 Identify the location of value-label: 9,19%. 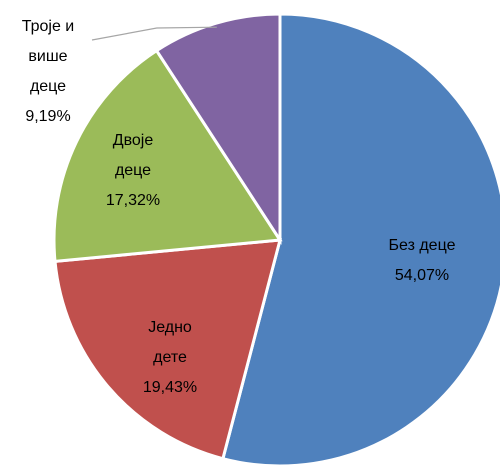
(47, 116).